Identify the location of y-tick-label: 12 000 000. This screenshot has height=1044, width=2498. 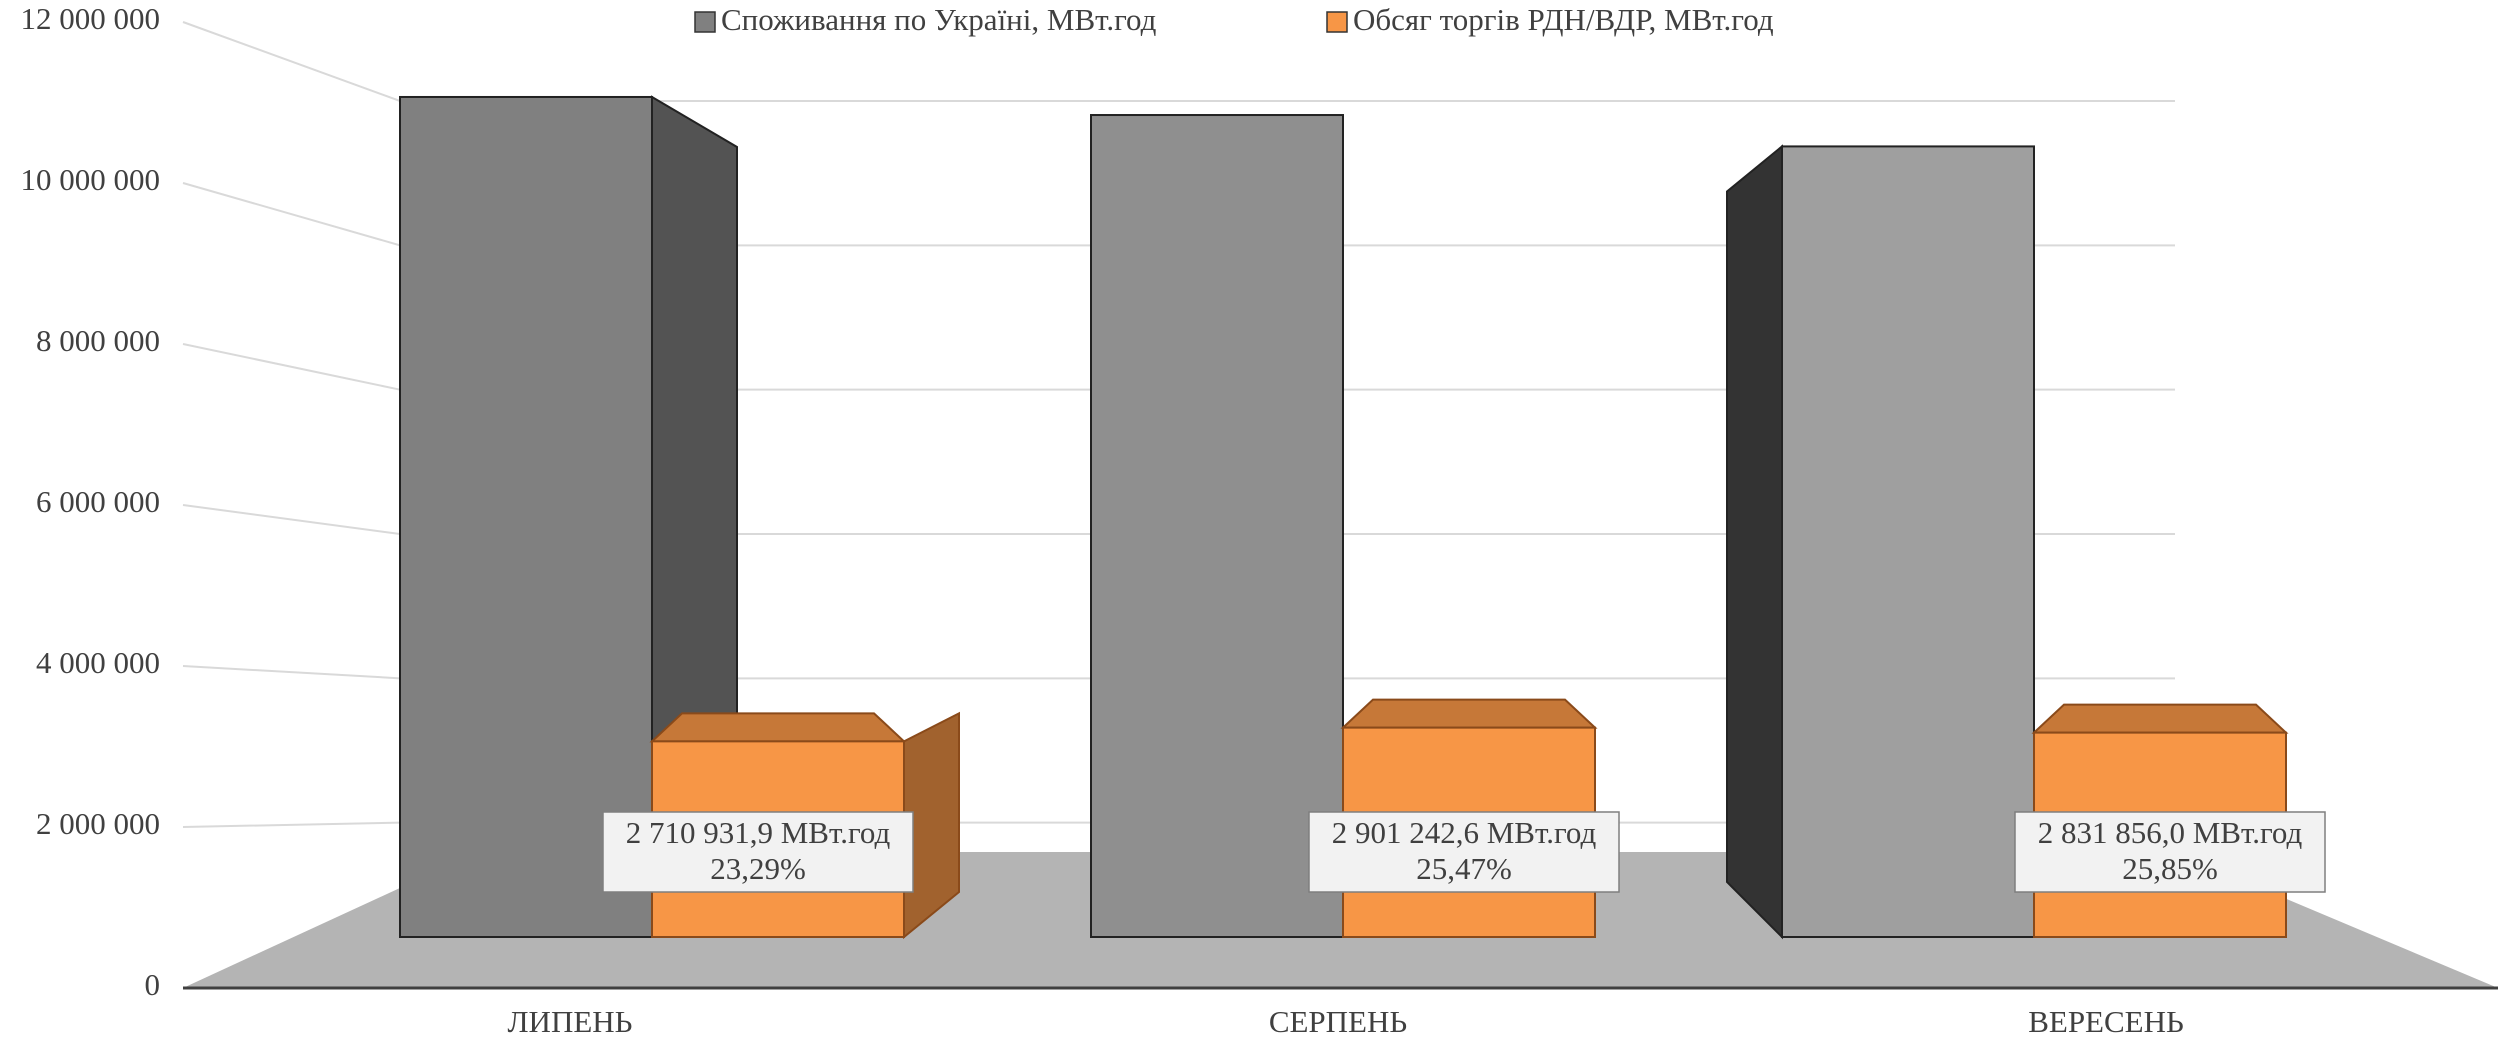
(91, 18).